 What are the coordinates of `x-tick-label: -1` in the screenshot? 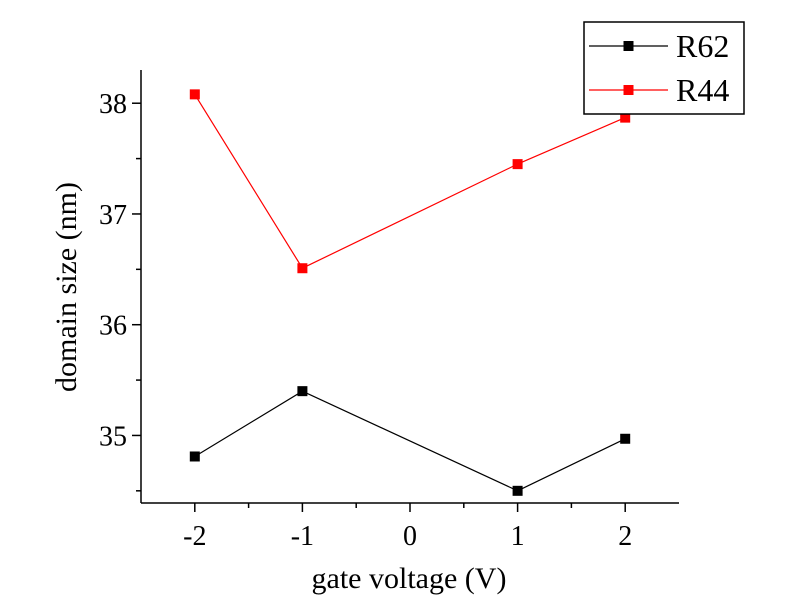 It's located at (302, 536).